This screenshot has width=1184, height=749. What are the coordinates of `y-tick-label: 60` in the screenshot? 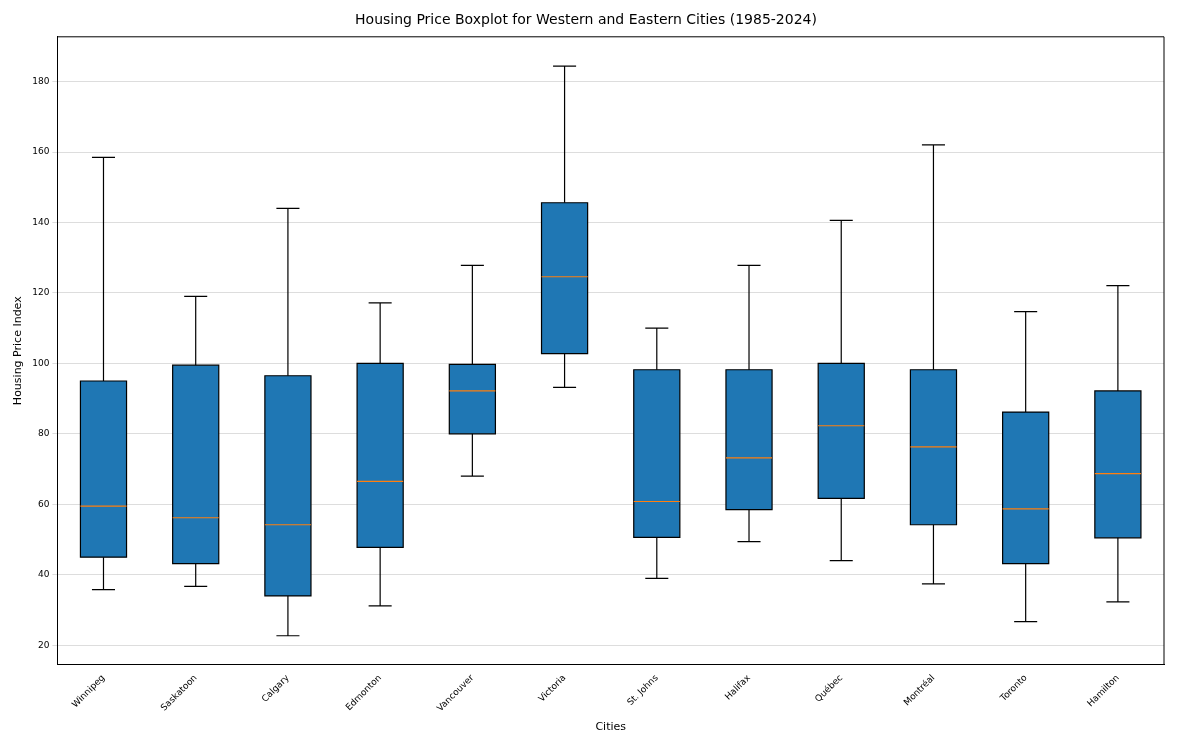 It's located at (43, 503).